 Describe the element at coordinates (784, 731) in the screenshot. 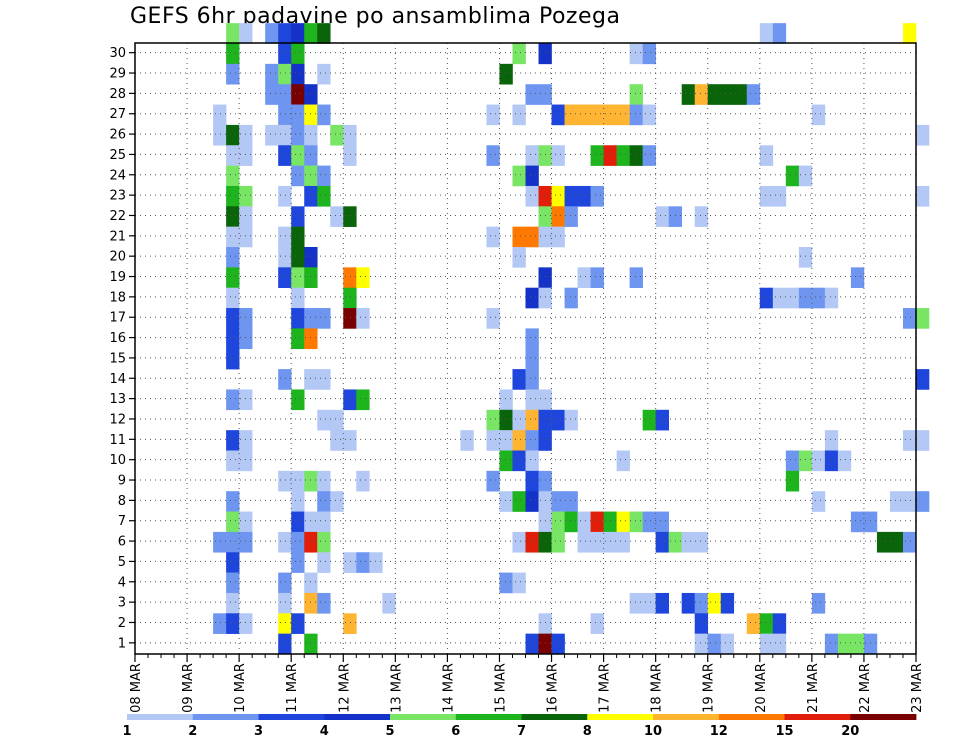

I see `colorbar-label: 15` at that location.